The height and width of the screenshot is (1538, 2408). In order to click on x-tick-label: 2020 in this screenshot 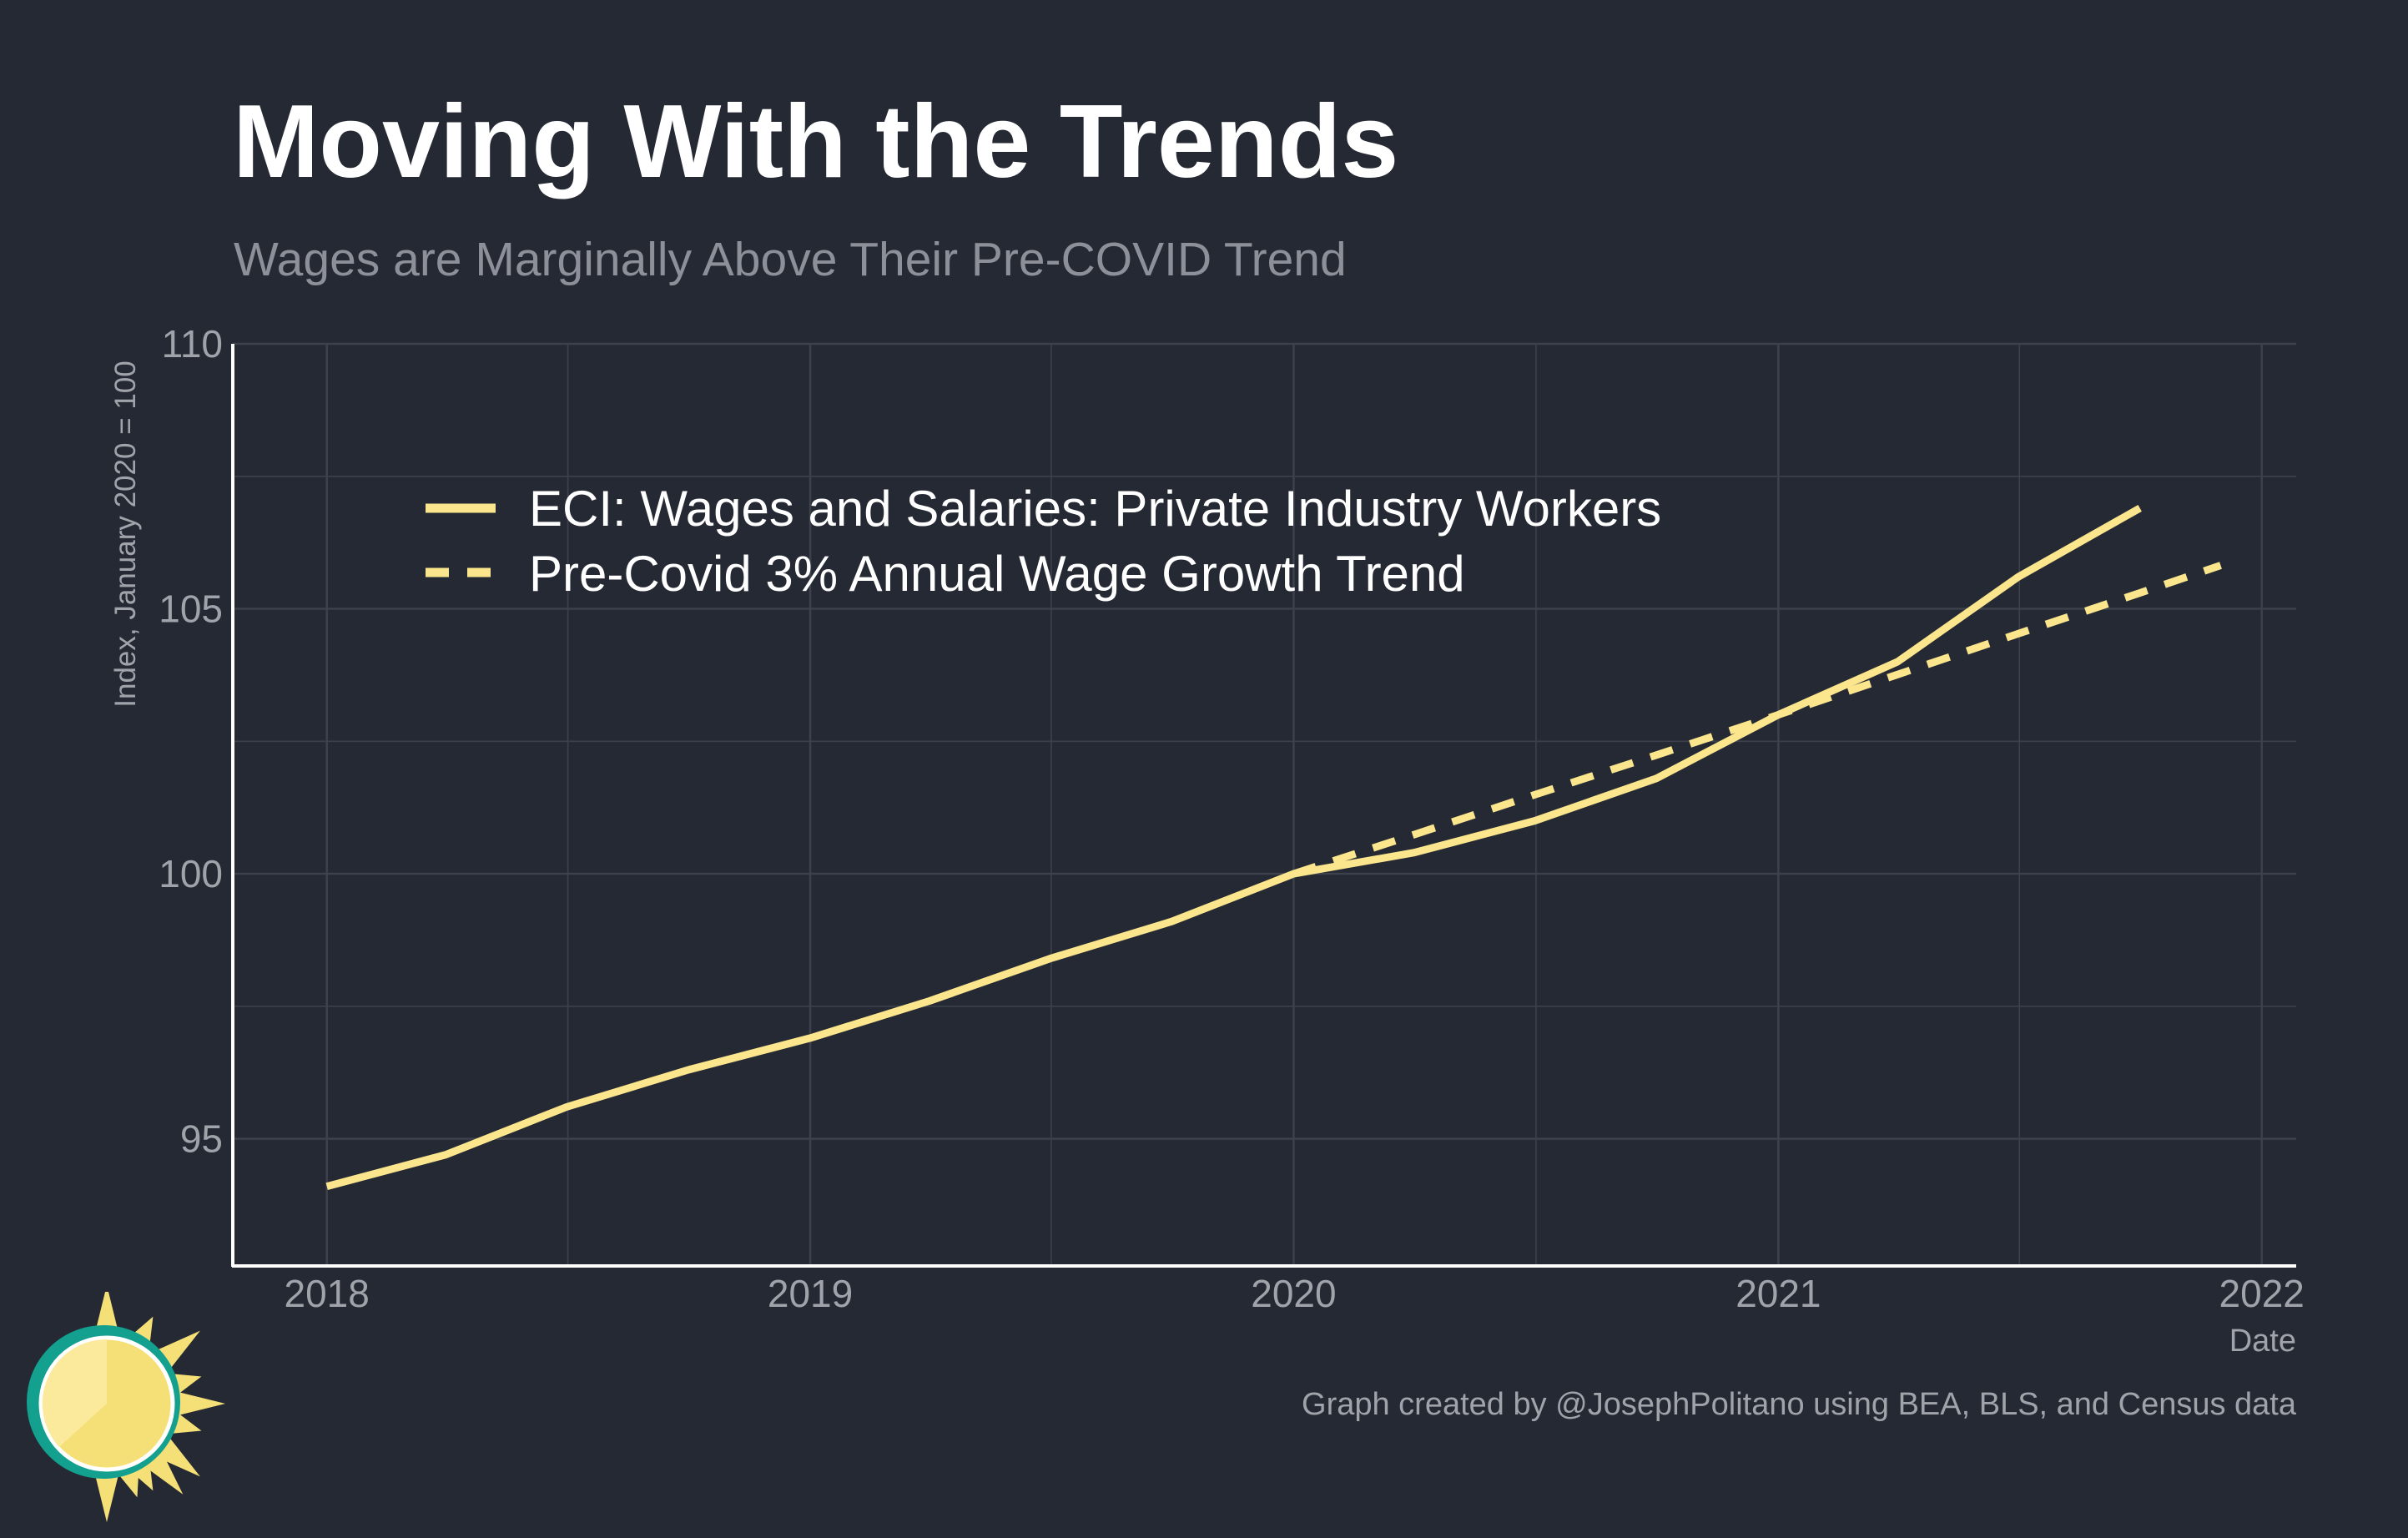, I will do `click(1293, 1293)`.